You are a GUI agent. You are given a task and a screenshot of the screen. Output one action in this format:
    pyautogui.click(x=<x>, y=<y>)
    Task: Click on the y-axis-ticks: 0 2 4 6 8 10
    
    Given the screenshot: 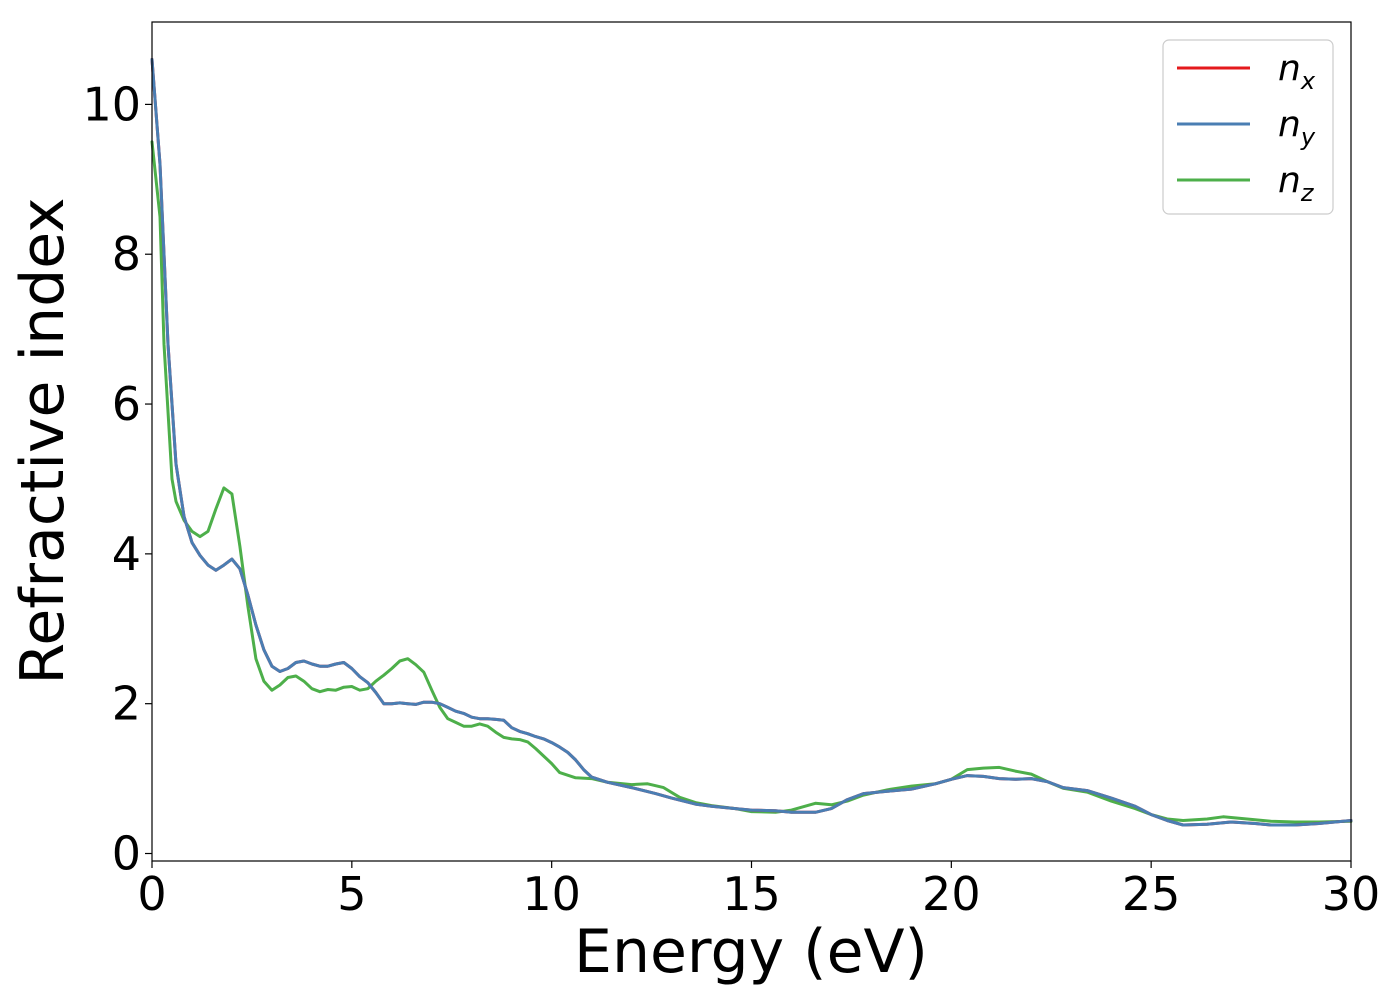 What is the action you would take?
    pyautogui.click(x=117, y=479)
    